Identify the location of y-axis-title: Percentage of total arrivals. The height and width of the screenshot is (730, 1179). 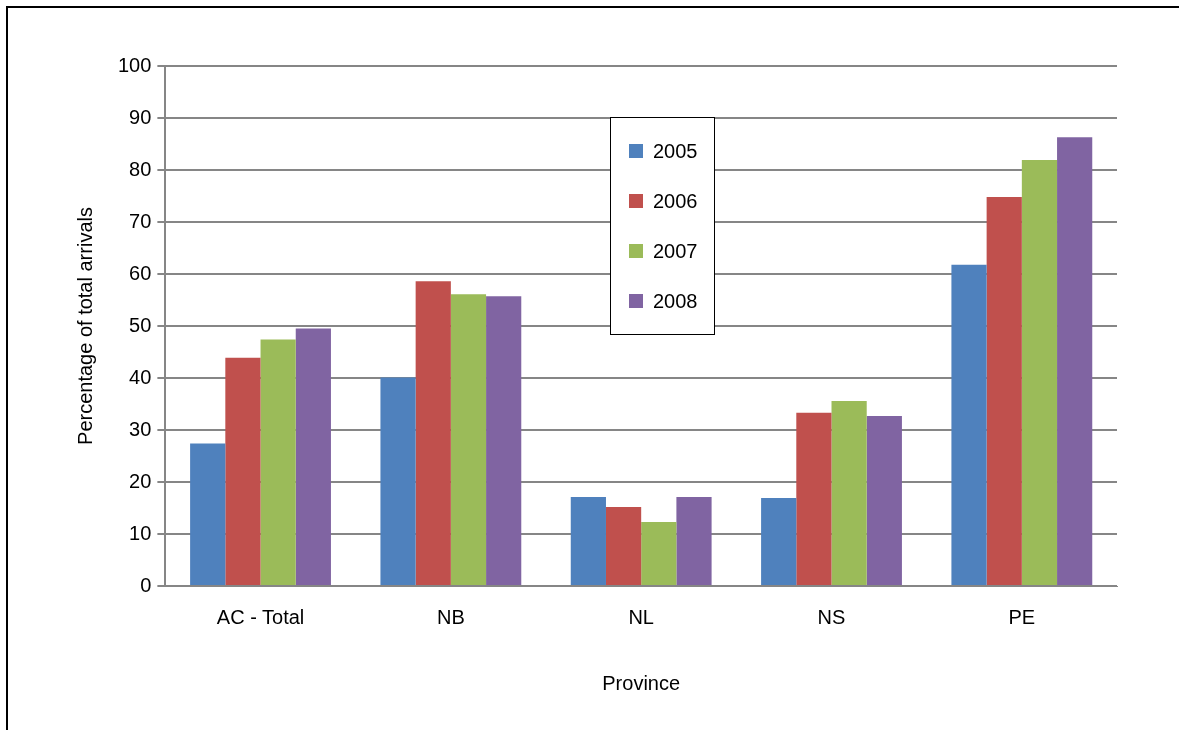
(84, 326).